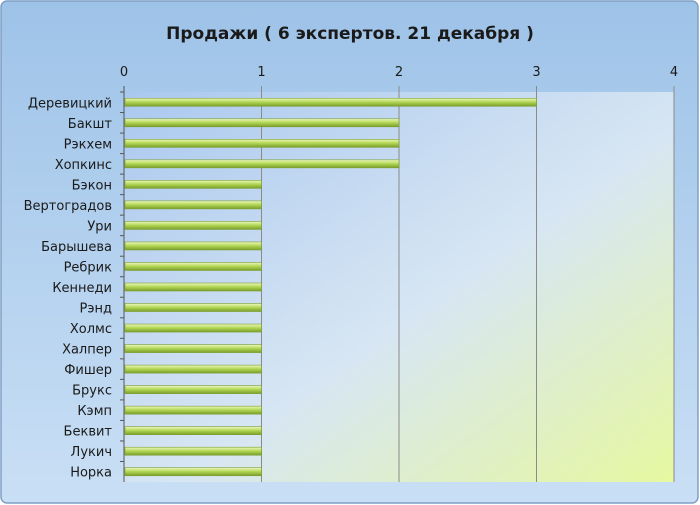 The height and width of the screenshot is (505, 700). What do you see at coordinates (96, 309) in the screenshot?
I see `category-label: Рэнд` at bounding box center [96, 309].